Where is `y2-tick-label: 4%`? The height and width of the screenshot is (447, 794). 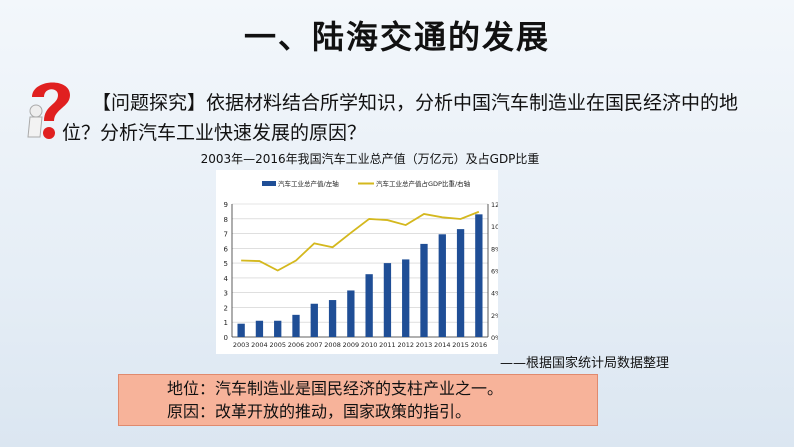
y2-tick-label: 4% is located at coordinates (494, 294).